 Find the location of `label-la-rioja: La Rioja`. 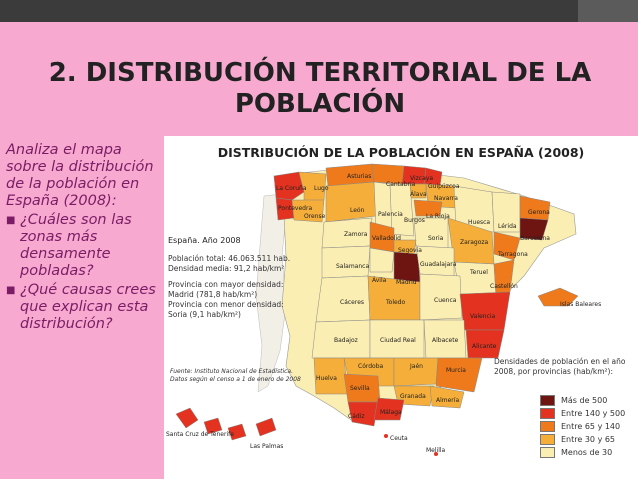

label-la-rioja: La Rioja is located at coordinates (438, 216).